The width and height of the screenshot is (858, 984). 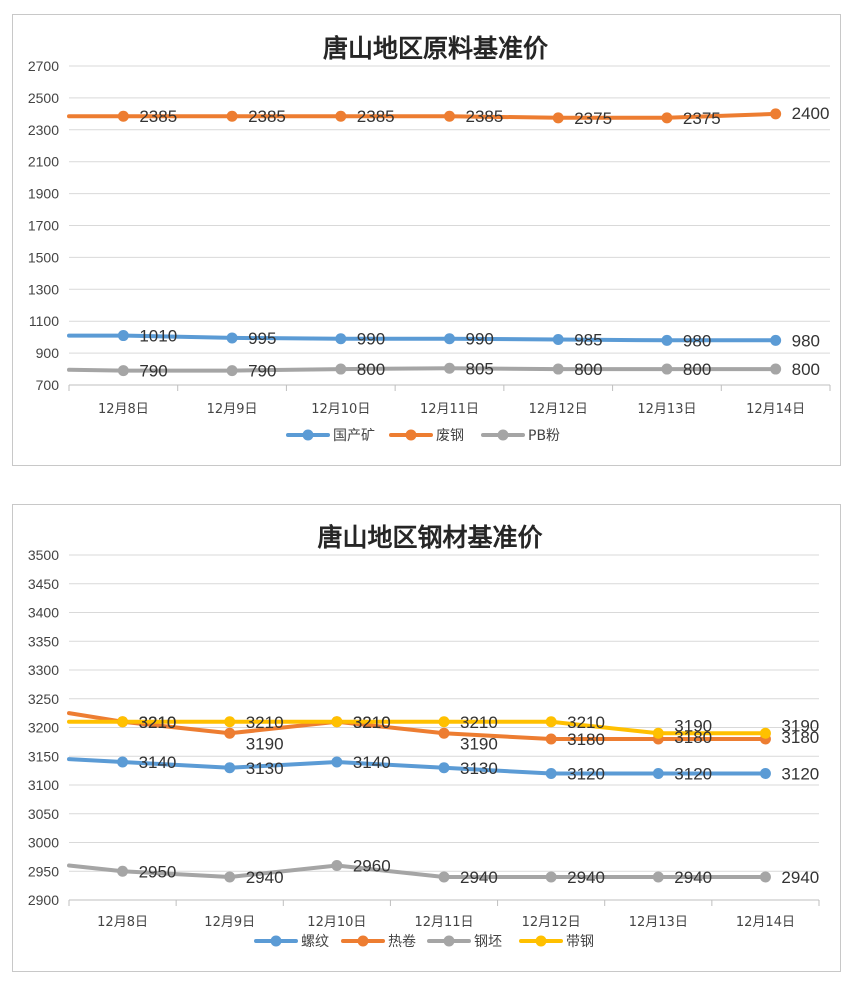 I want to click on legend-label: 带钢, so click(x=580, y=942).